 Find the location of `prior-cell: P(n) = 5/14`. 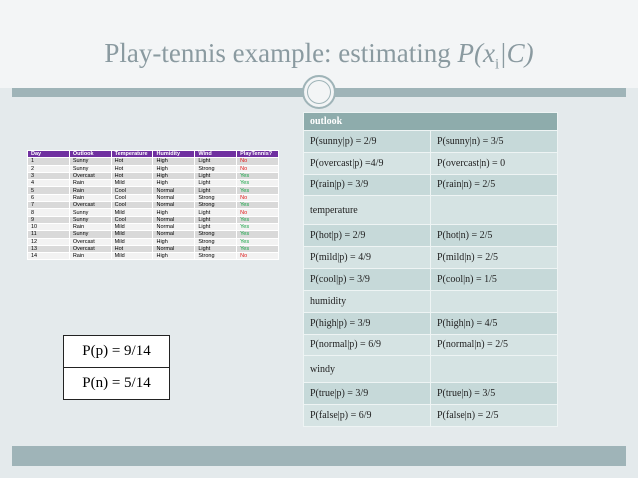

prior-cell: P(n) = 5/14 is located at coordinates (116, 383).